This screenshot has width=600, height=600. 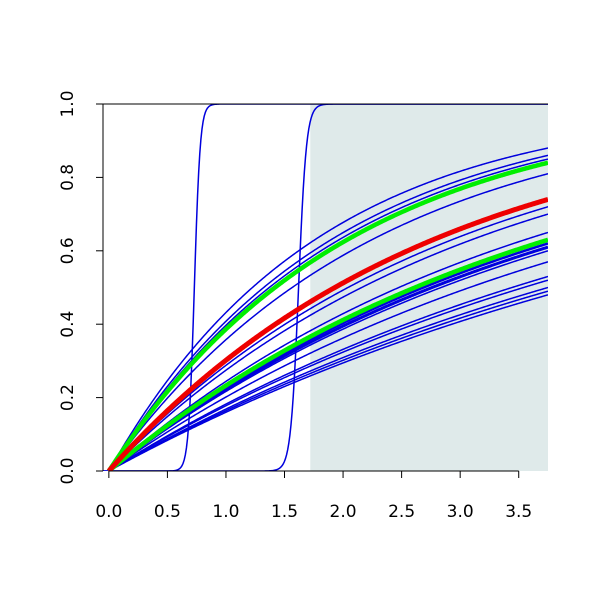 What do you see at coordinates (167, 512) in the screenshot?
I see `x-tick-label: 0.5` at bounding box center [167, 512].